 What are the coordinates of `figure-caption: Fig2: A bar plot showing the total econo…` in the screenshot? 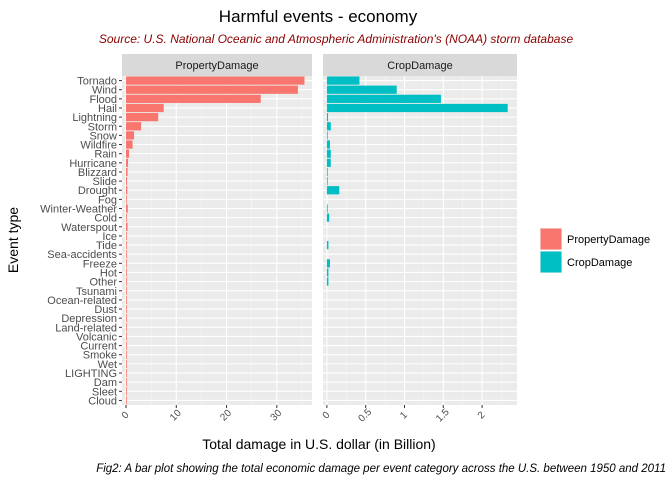 It's located at (381, 469).